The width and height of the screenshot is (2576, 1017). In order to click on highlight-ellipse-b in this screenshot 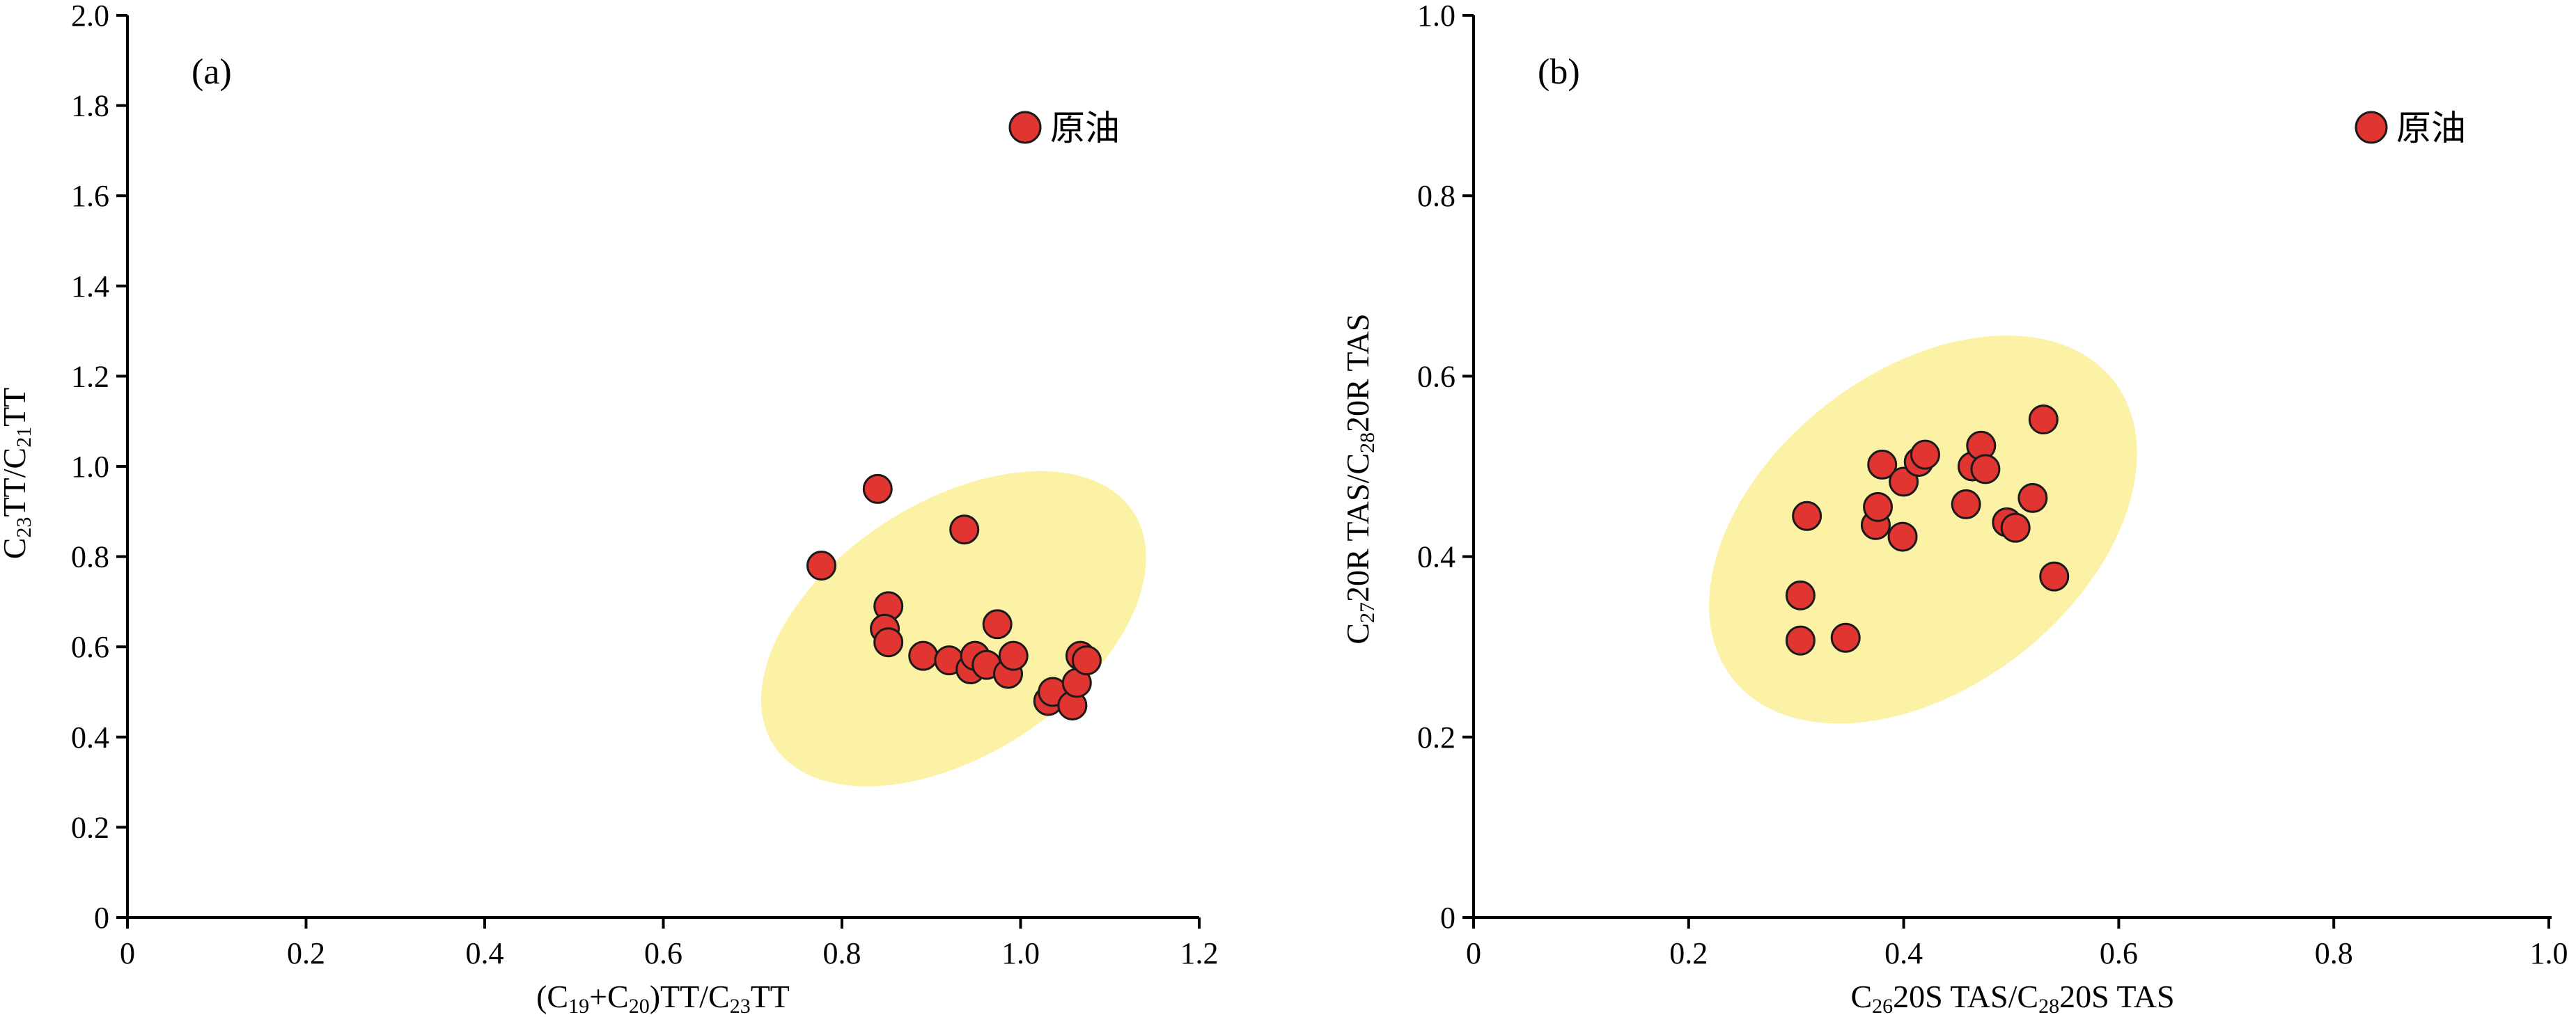, I will do `click(1923, 529)`.